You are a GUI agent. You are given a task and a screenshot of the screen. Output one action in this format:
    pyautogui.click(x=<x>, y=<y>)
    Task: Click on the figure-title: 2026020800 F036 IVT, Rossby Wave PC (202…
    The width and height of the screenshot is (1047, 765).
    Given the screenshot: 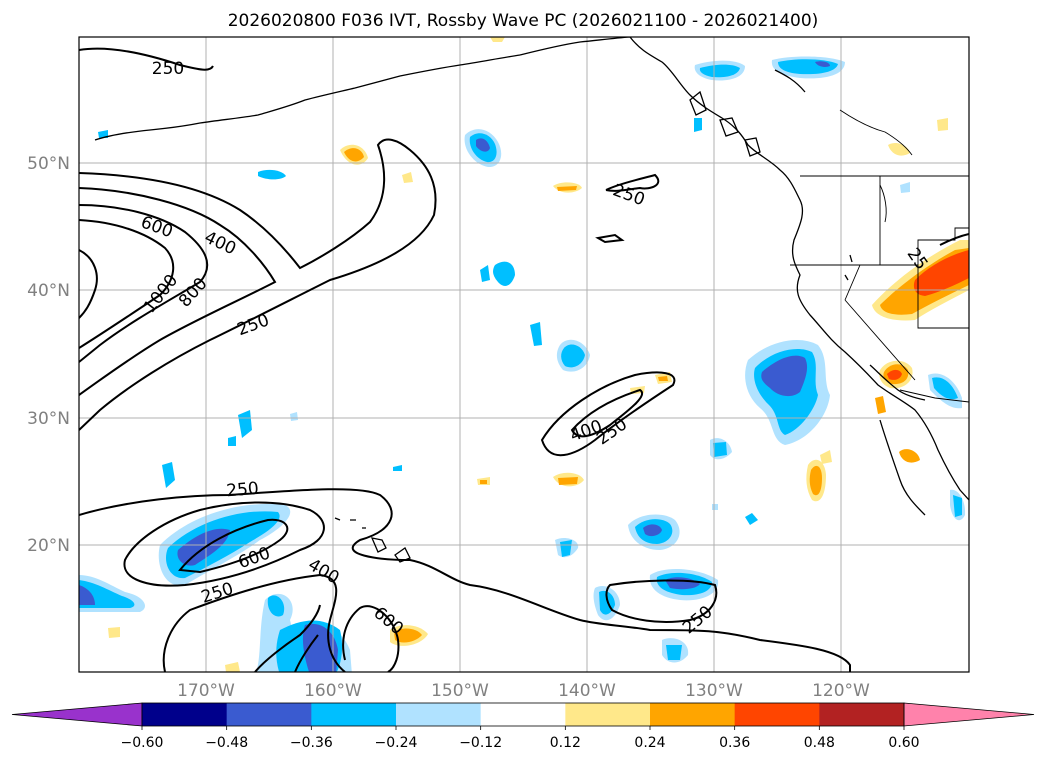 What is the action you would take?
    pyautogui.click(x=523, y=21)
    